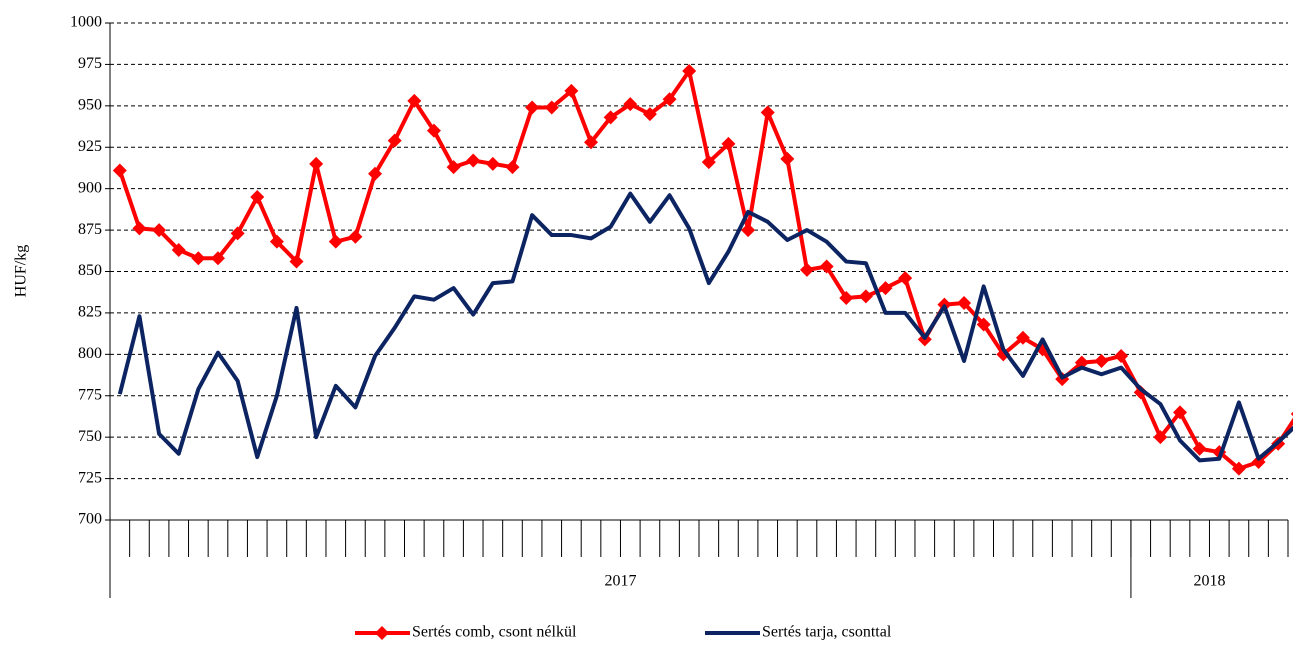 Image resolution: width=1293 pixels, height=645 pixels. What do you see at coordinates (90, 477) in the screenshot?
I see `y-tick-label: 725` at bounding box center [90, 477].